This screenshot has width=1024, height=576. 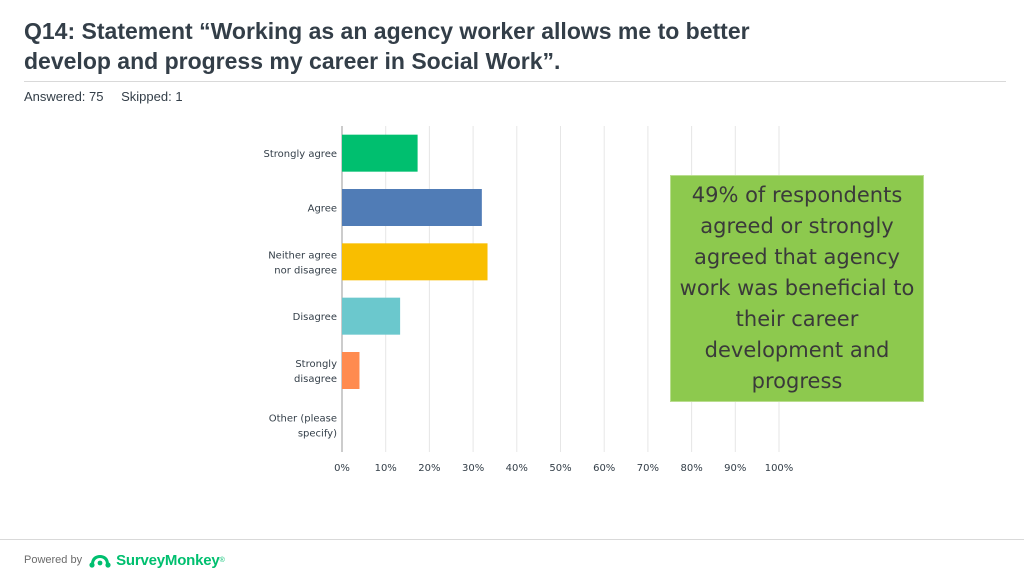 What do you see at coordinates (303, 418) in the screenshot?
I see `category-label: Other (please` at bounding box center [303, 418].